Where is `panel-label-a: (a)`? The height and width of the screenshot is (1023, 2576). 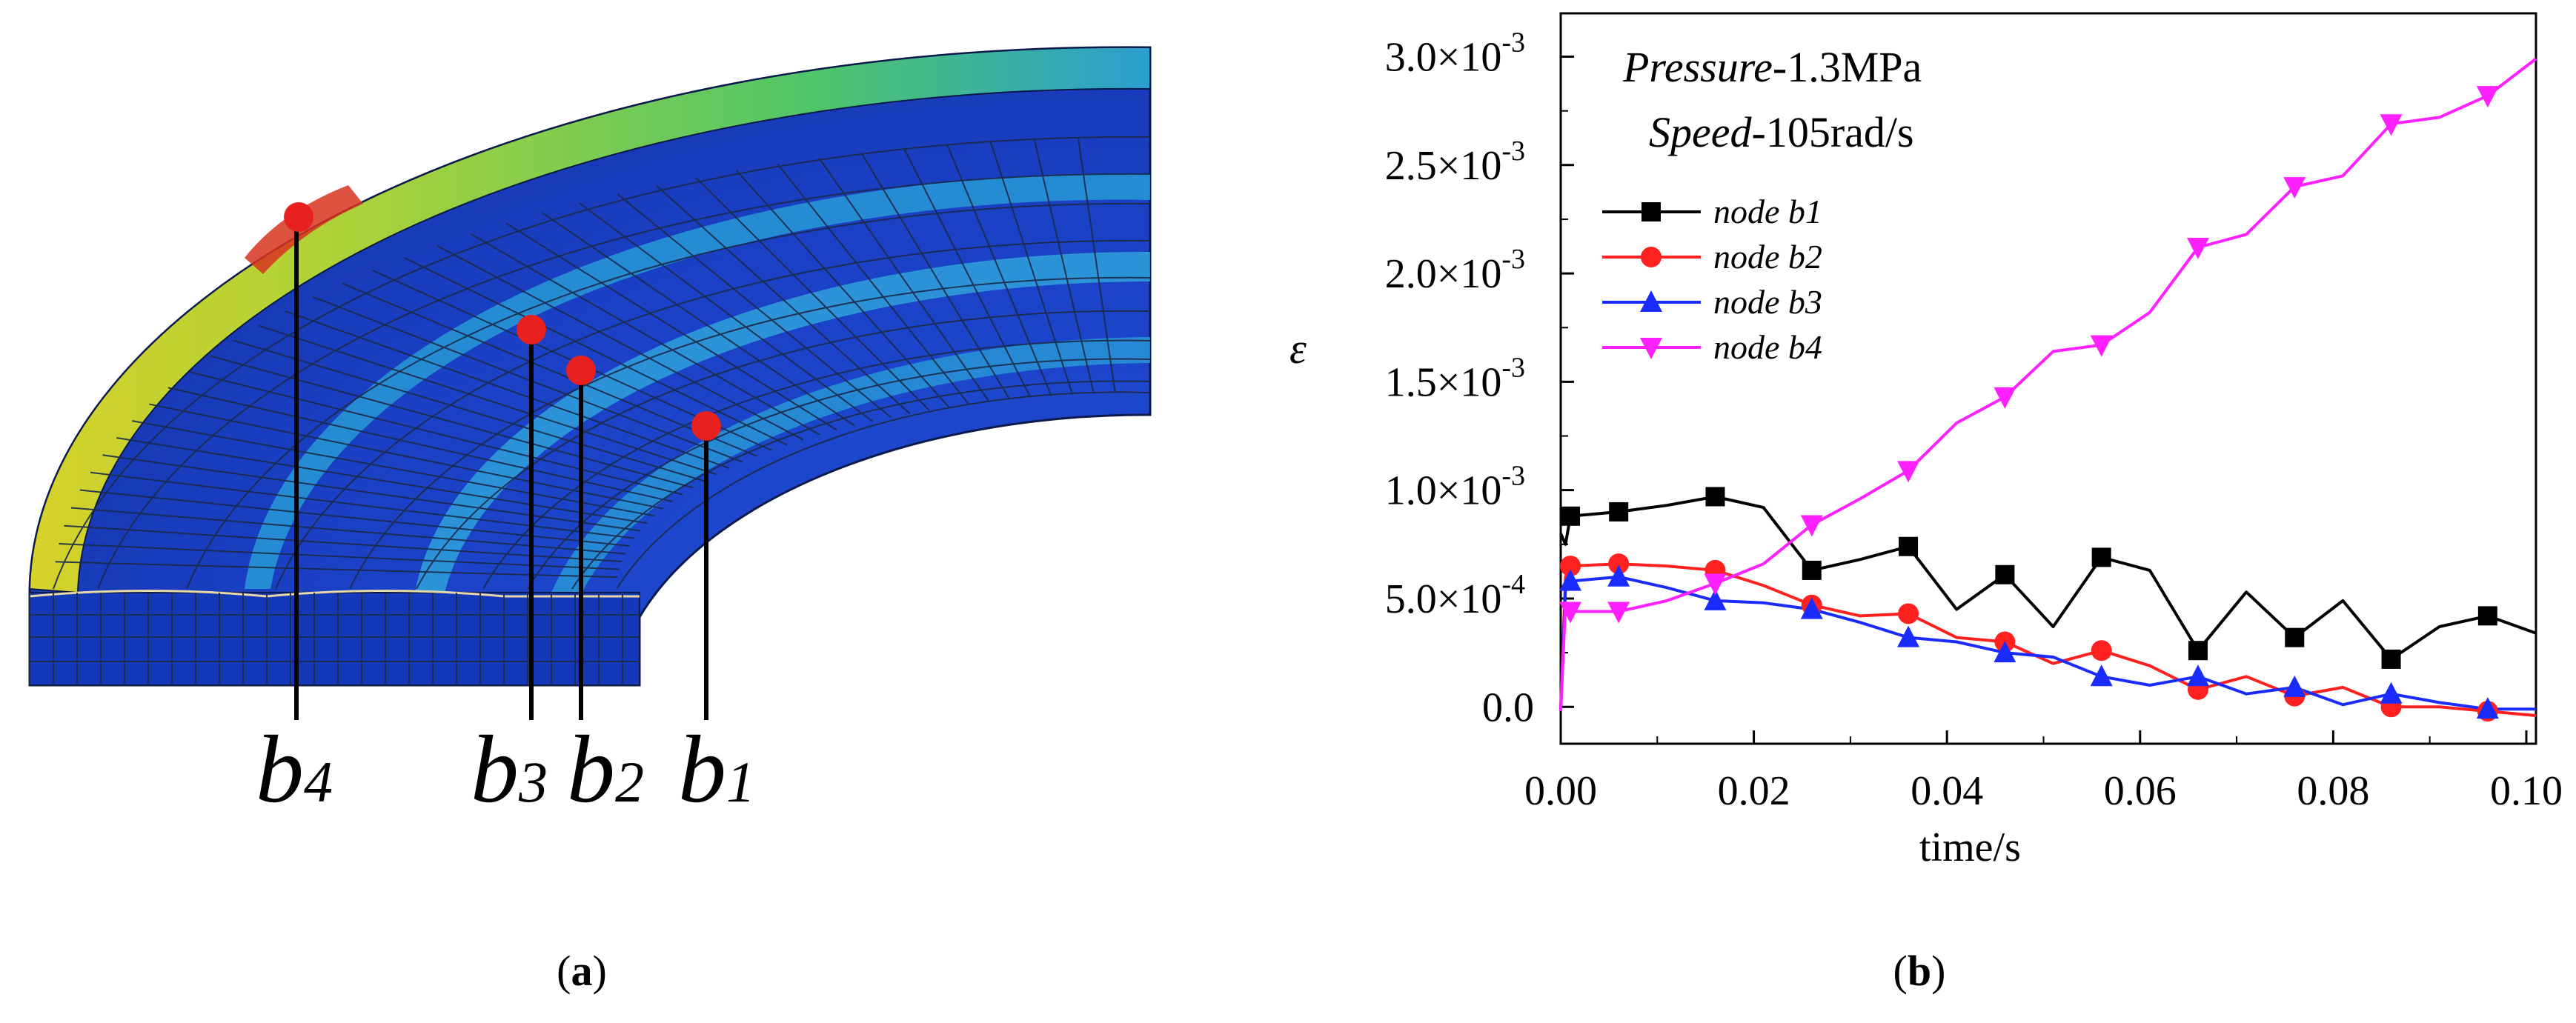 panel-label-a: (a) is located at coordinates (582, 971).